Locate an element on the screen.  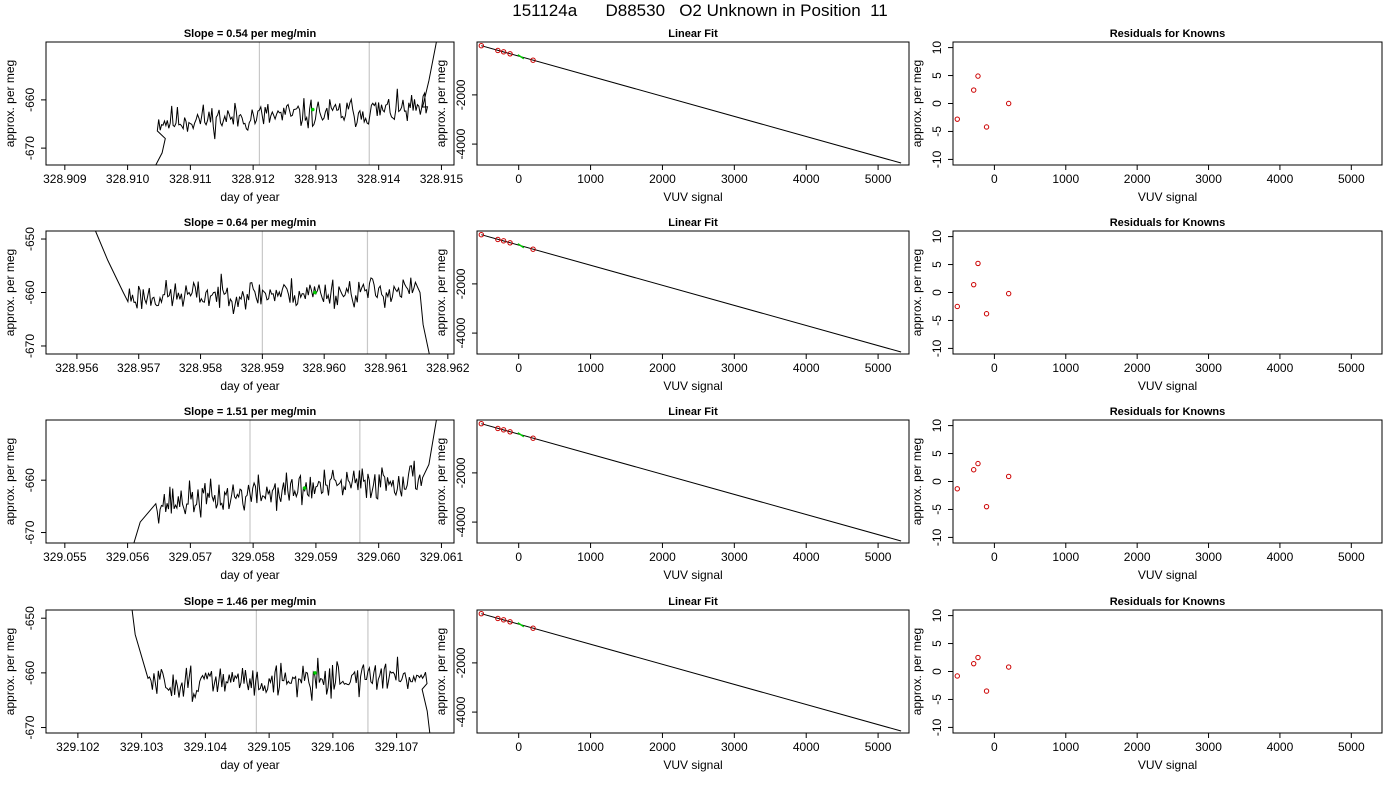
x-tick-label: 329.103 is located at coordinates (142, 747).